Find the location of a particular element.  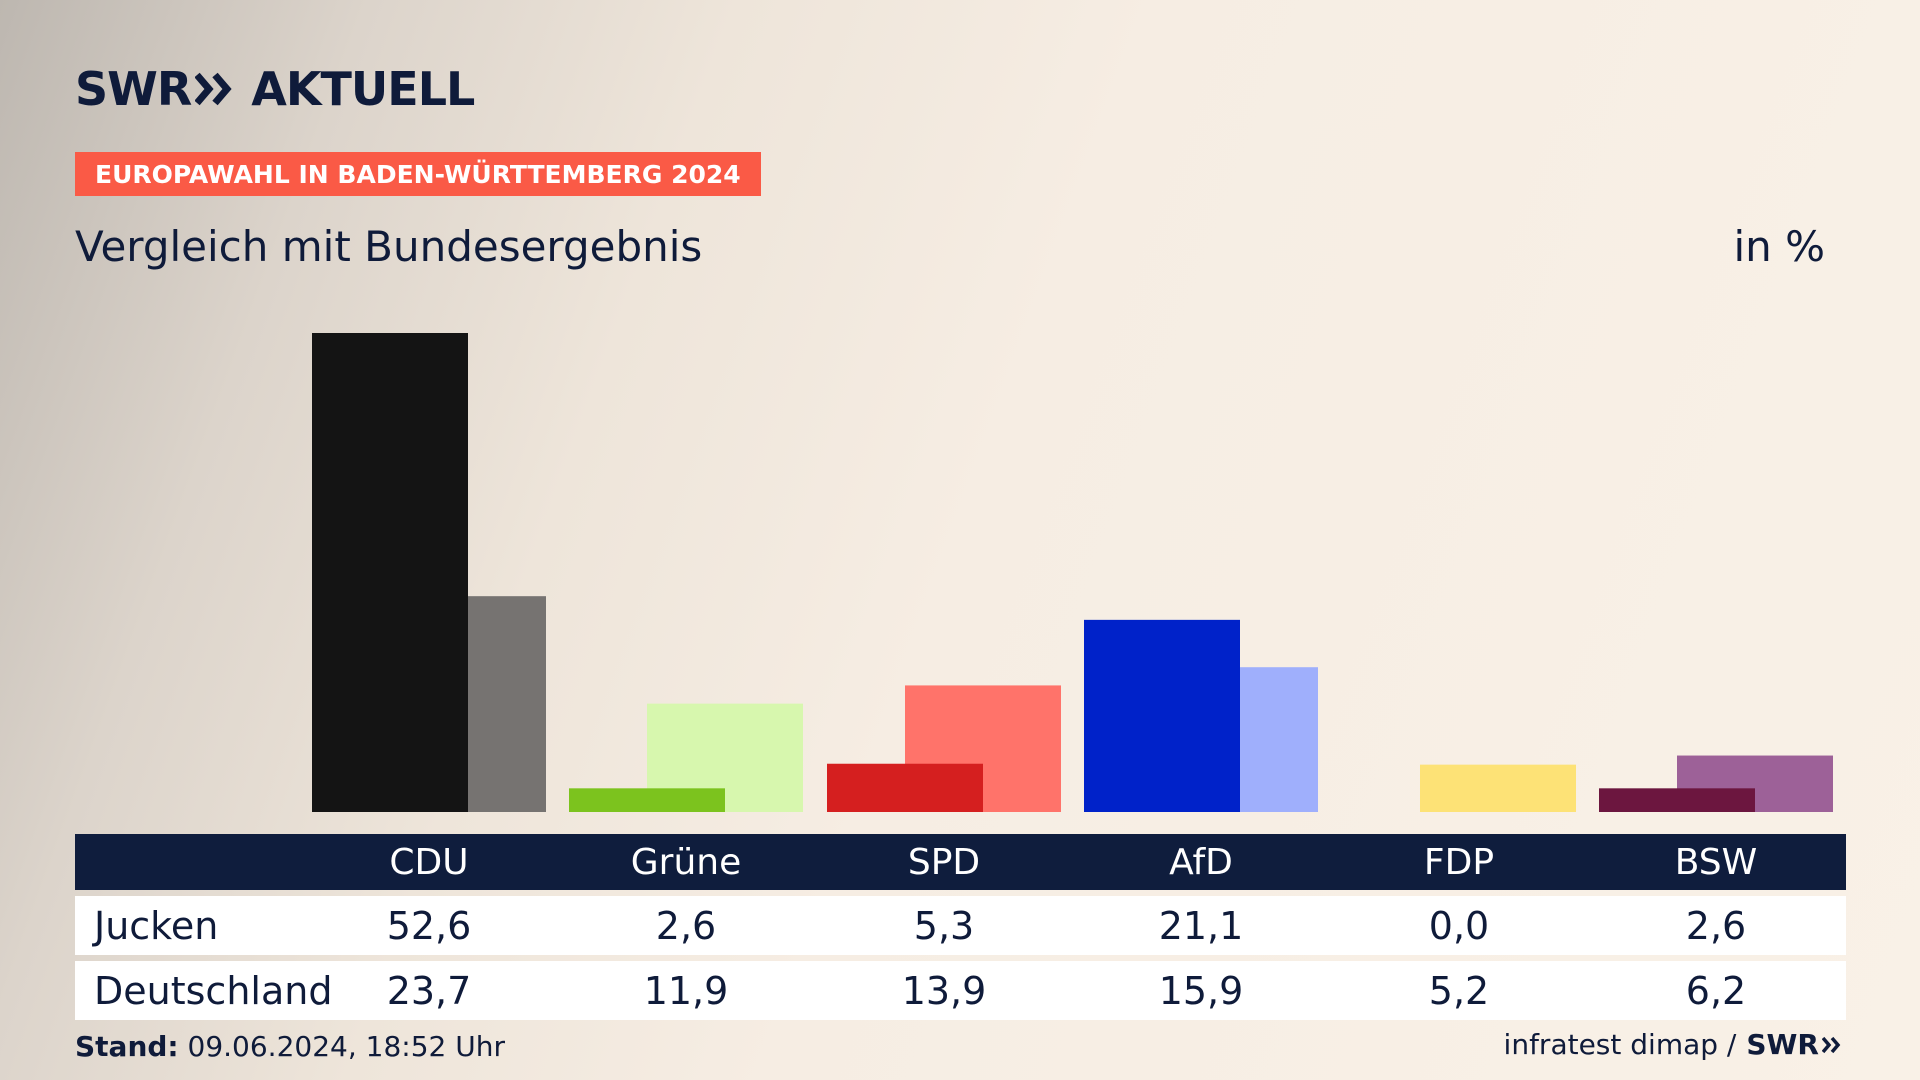

header-fdp: FDP is located at coordinates (1459, 862).